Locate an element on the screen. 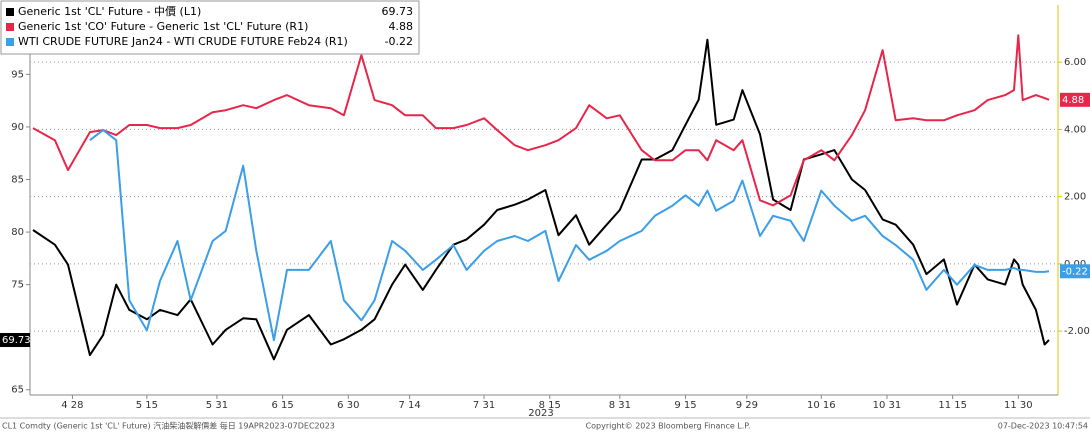 The image size is (1090, 432). value-badge-label: -0.22 is located at coordinates (1075, 271).